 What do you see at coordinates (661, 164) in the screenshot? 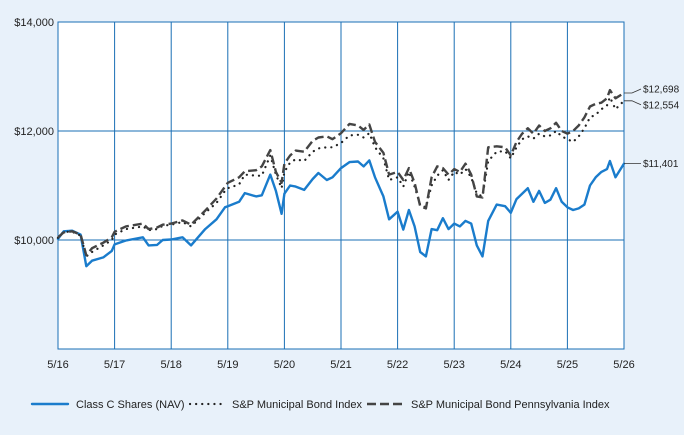
I see `end-value-label: $11,401` at bounding box center [661, 164].